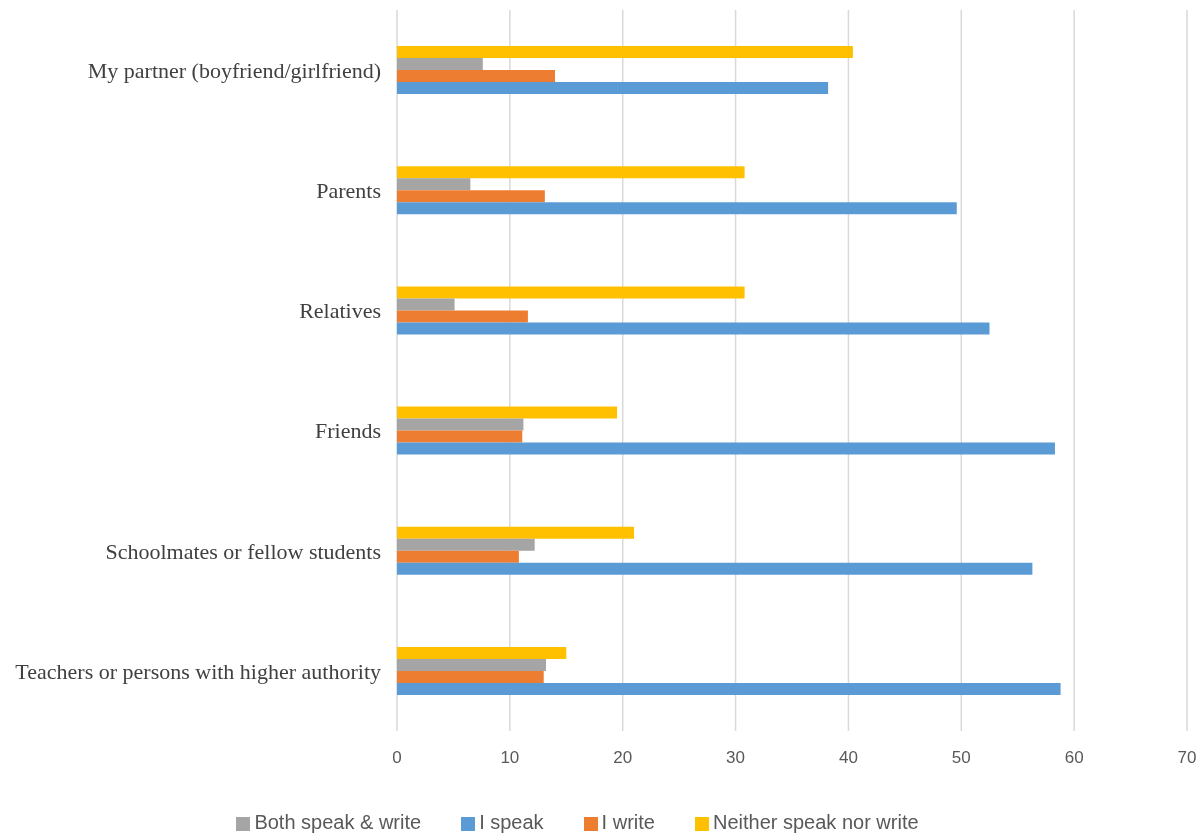 The image size is (1204, 834). What do you see at coordinates (397, 758) in the screenshot?
I see `x-tick-label: 0` at bounding box center [397, 758].